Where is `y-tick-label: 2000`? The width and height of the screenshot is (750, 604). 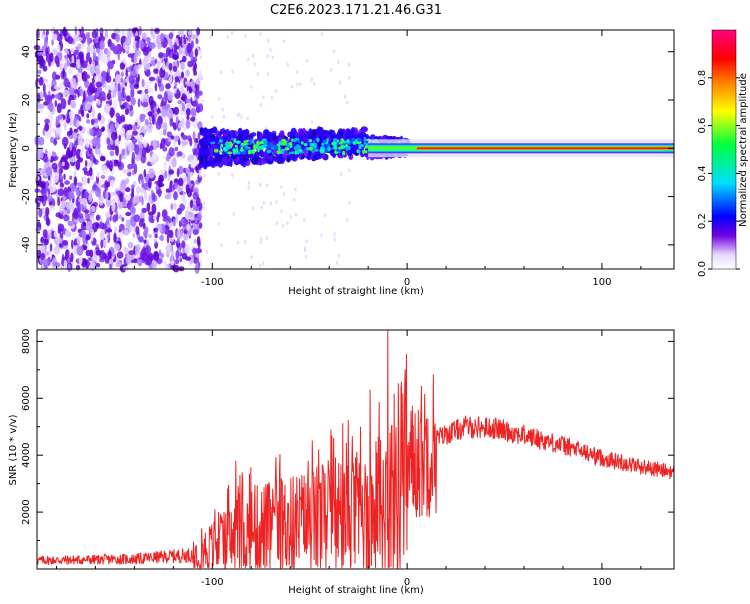
y-tick-label: 2000 is located at coordinates (26, 511).